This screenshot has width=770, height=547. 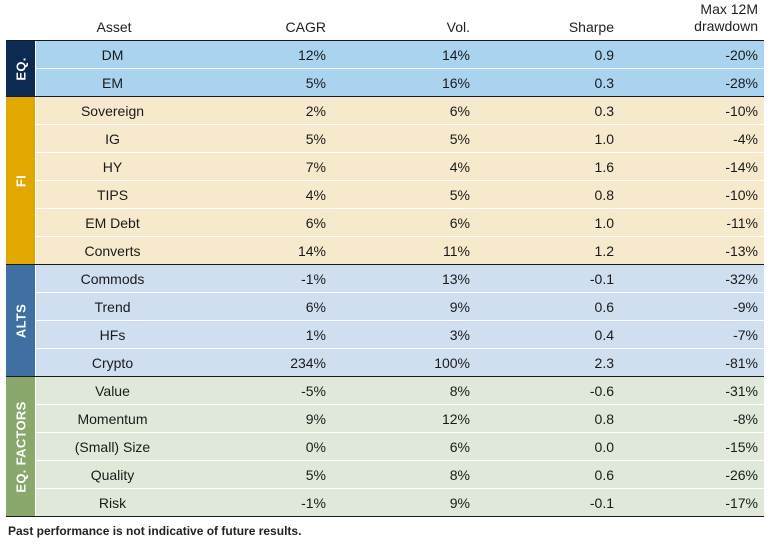 I want to click on cell-cagr: 0%, so click(x=315, y=446).